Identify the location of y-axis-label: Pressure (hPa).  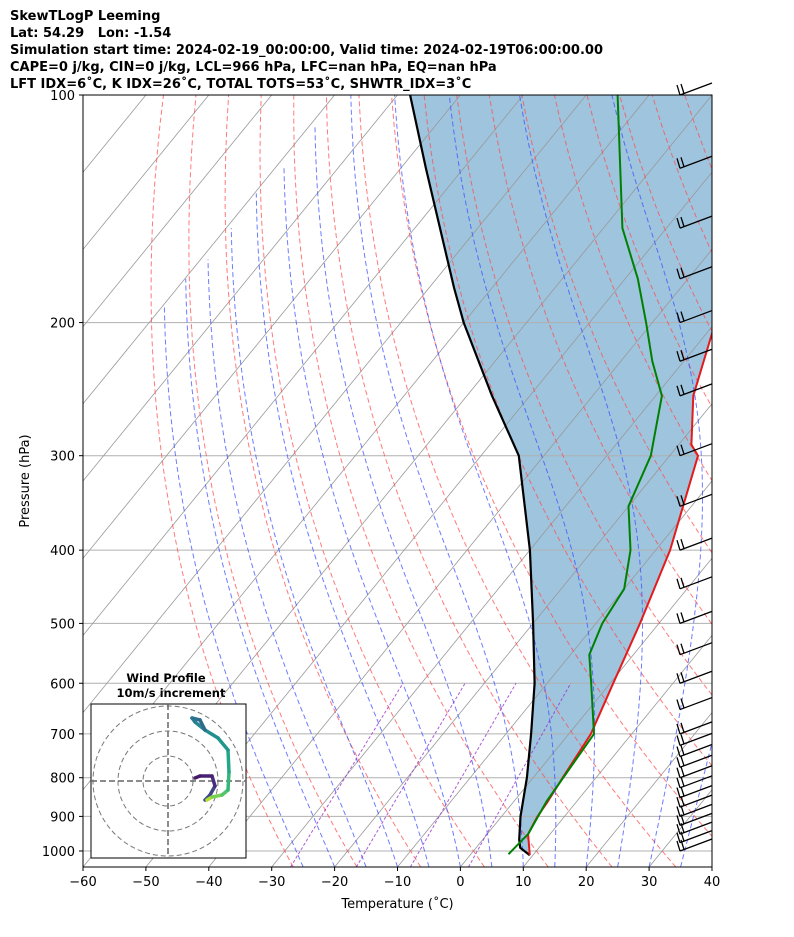
(25, 480).